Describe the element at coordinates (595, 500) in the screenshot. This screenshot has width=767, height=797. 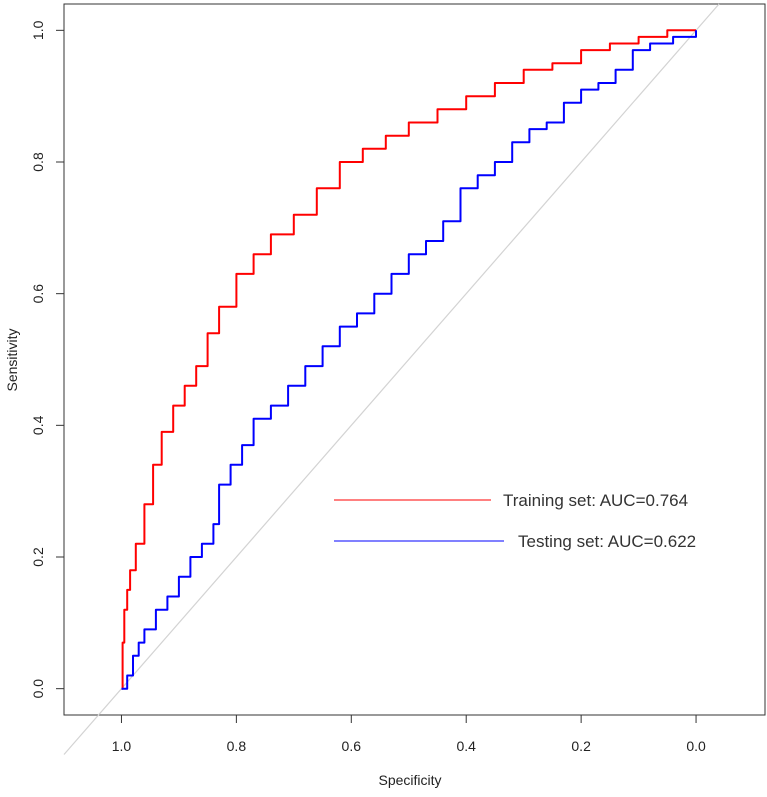
I see `legend-label-training: Training set: AUC=0.764` at that location.